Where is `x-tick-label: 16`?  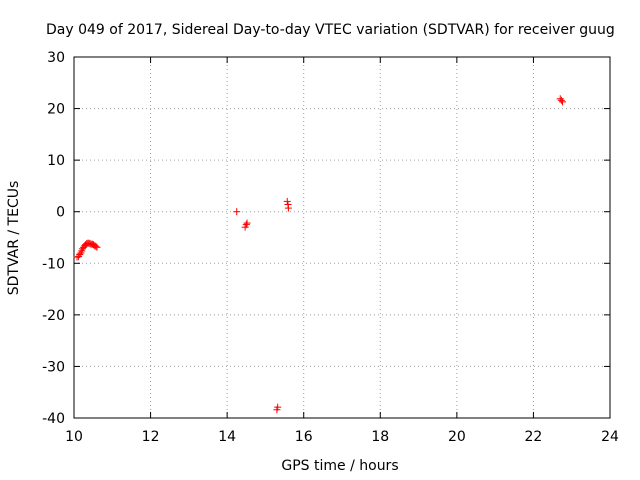
x-tick-label: 16 is located at coordinates (304, 437).